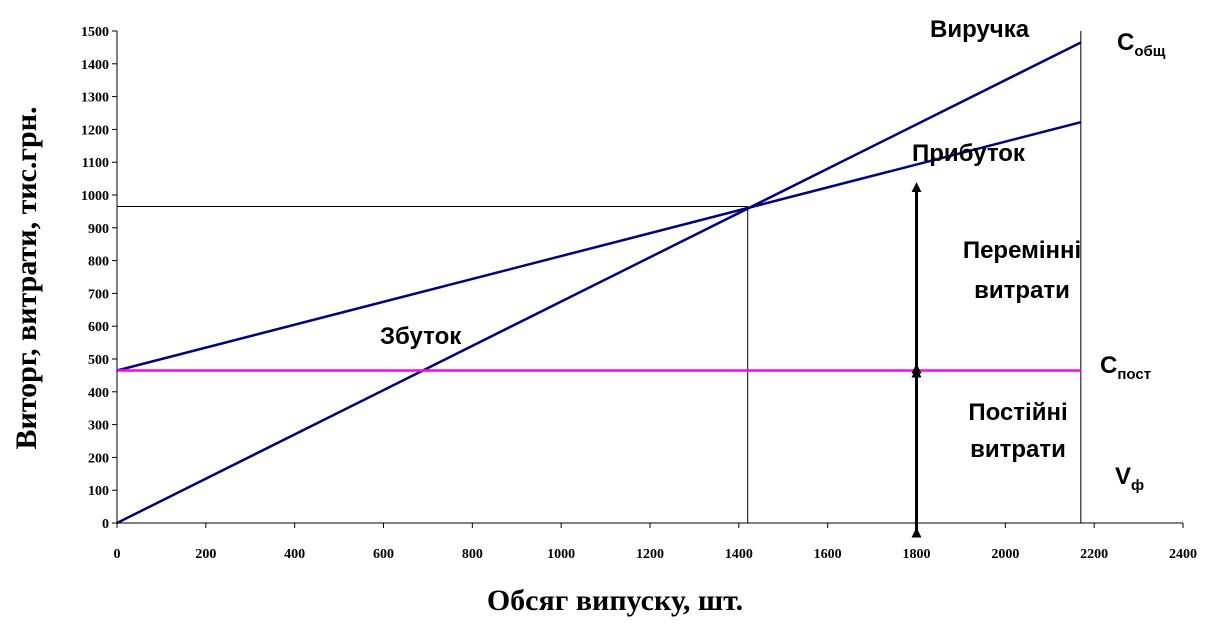 This screenshot has height=624, width=1230. Describe the element at coordinates (1183, 554) in the screenshot. I see `x-tick-label: 2400` at that location.